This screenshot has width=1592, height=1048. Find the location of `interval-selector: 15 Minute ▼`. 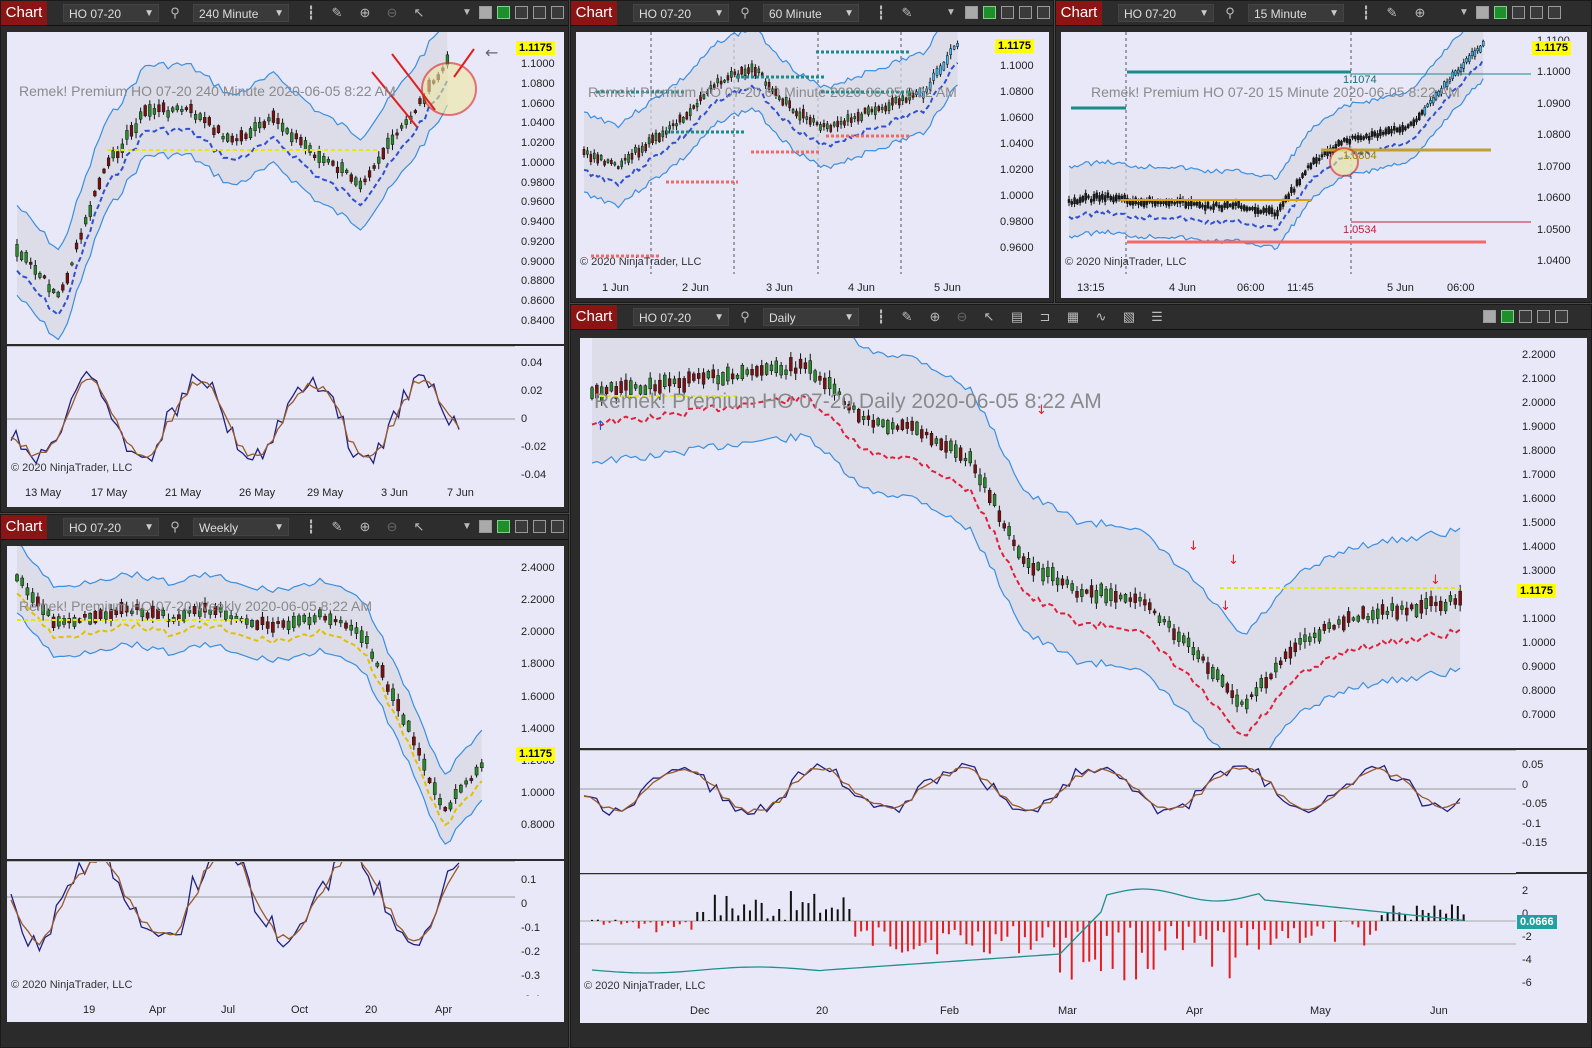

interval-selector: 15 Minute ▼ is located at coordinates (1296, 13).